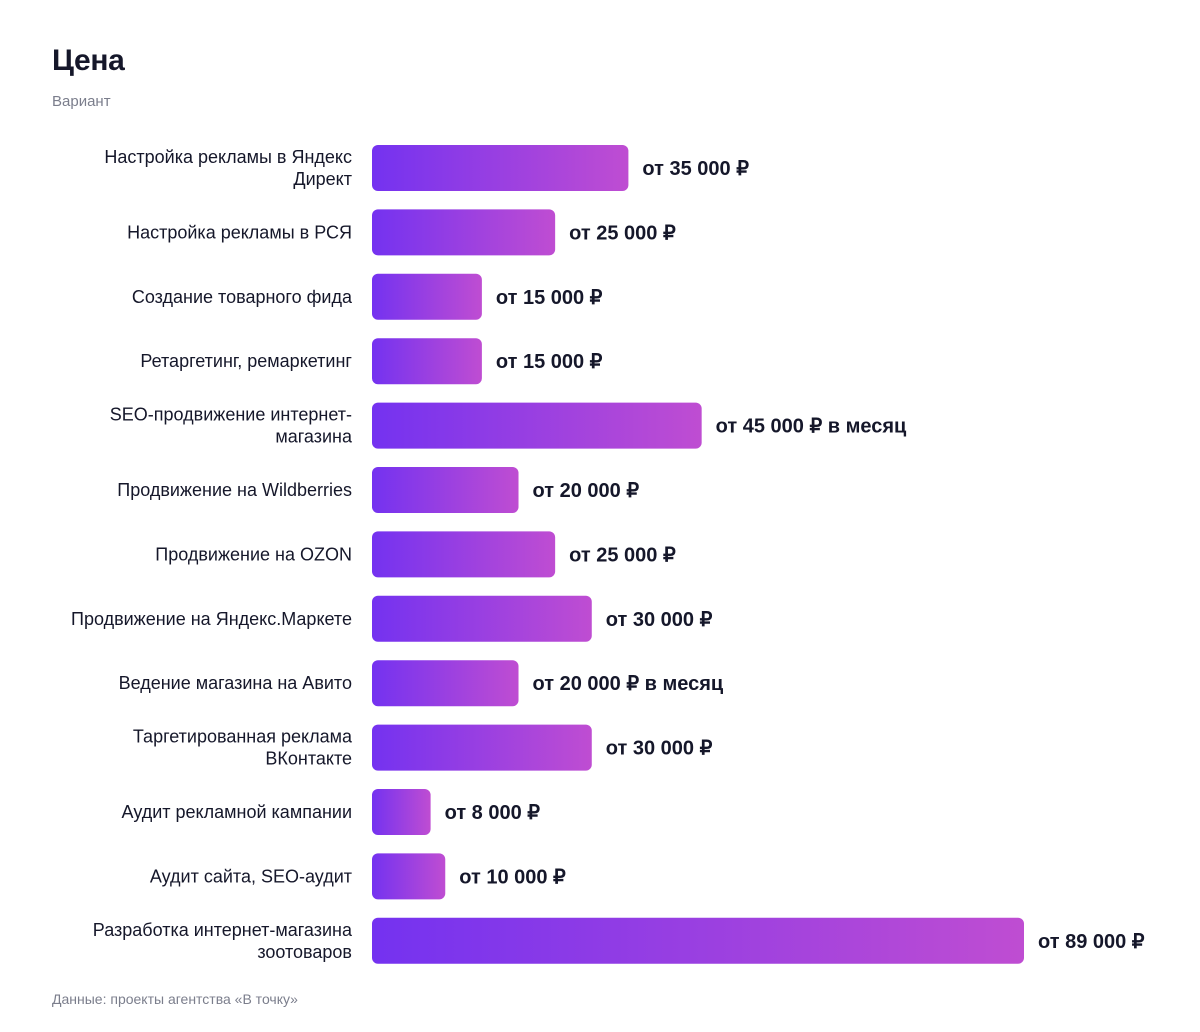  Describe the element at coordinates (88, 60) in the screenshot. I see `chart-title: Цена` at that location.